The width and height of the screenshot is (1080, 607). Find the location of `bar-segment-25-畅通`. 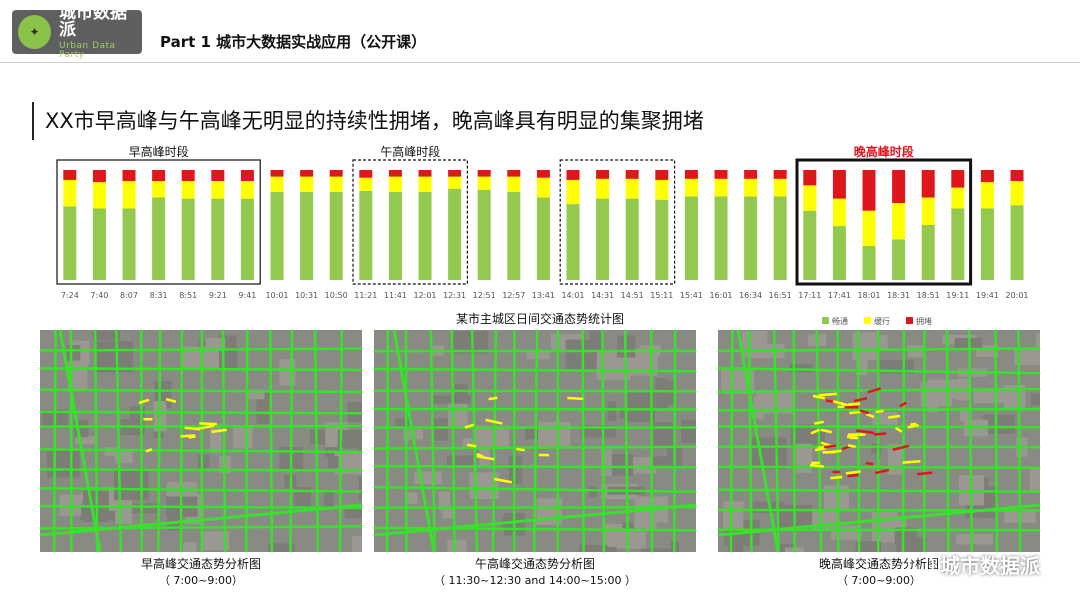

bar-segment-25-畅通 is located at coordinates (810, 245).